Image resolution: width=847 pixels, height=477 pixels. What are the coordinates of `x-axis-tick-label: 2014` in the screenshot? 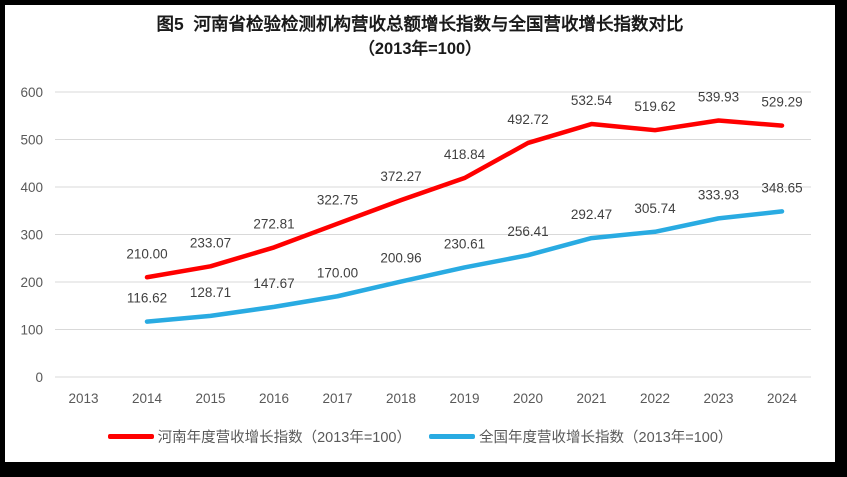 It's located at (147, 398).